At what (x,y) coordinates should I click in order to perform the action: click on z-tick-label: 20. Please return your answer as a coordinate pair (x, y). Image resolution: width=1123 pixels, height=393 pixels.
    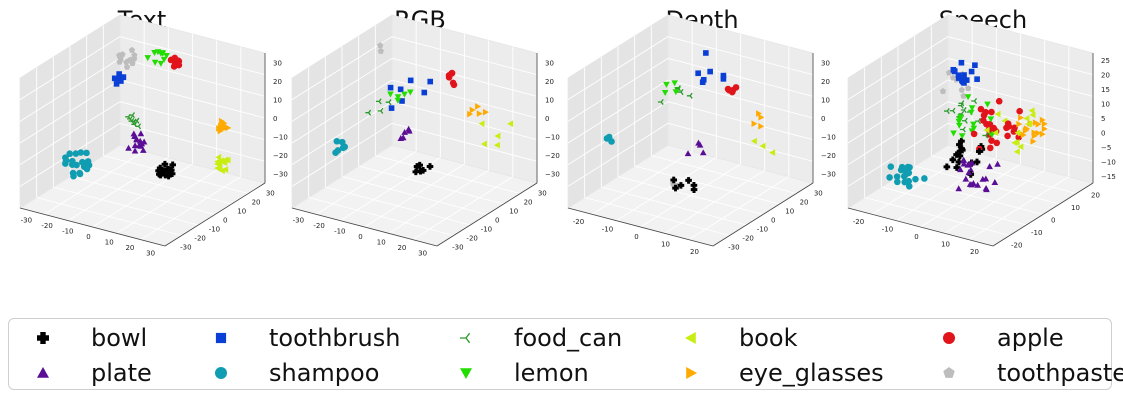
    Looking at the image, I should click on (825, 82).